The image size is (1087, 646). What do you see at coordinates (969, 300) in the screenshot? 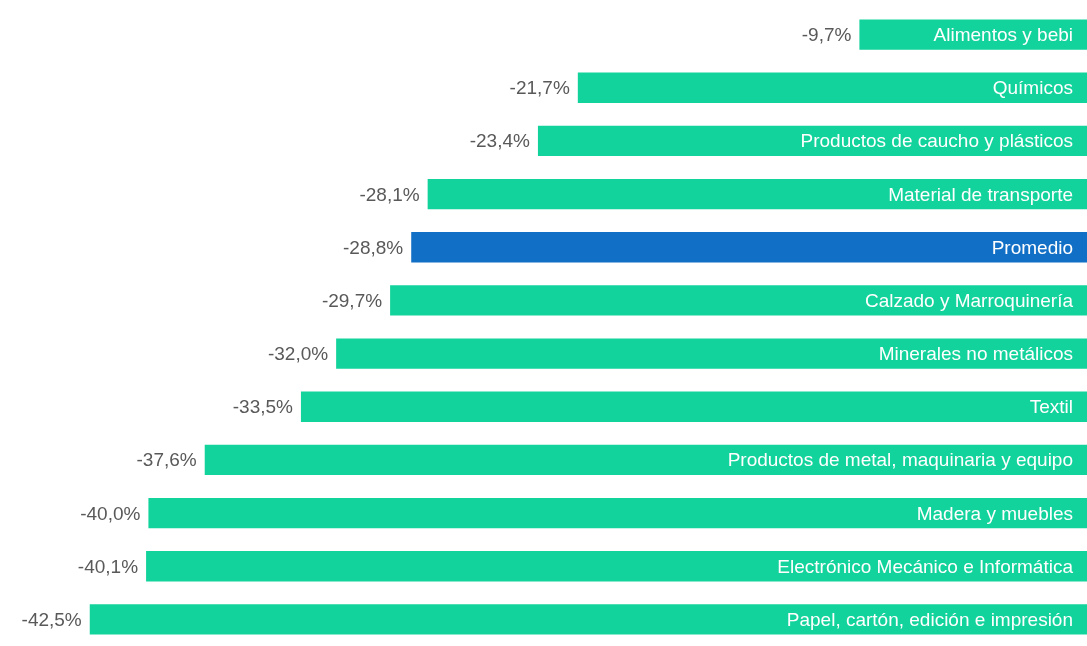
I see `y-tick-label: Calzado y Marroquinería` at bounding box center [969, 300].